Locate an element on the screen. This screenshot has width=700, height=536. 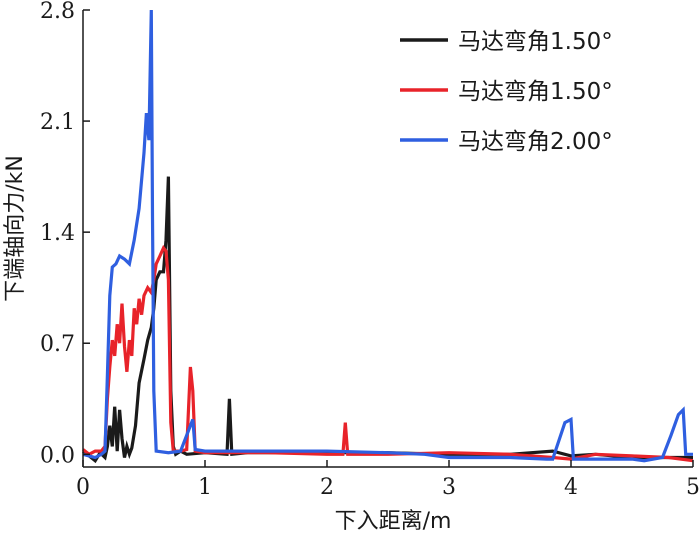
x-tick-label: 0 is located at coordinates (83, 487).